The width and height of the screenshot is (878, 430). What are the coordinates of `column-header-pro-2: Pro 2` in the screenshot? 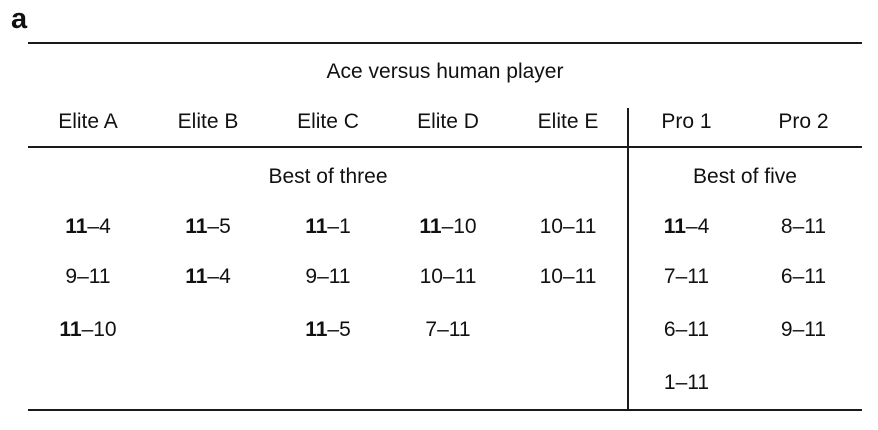 It's located at (803, 121).